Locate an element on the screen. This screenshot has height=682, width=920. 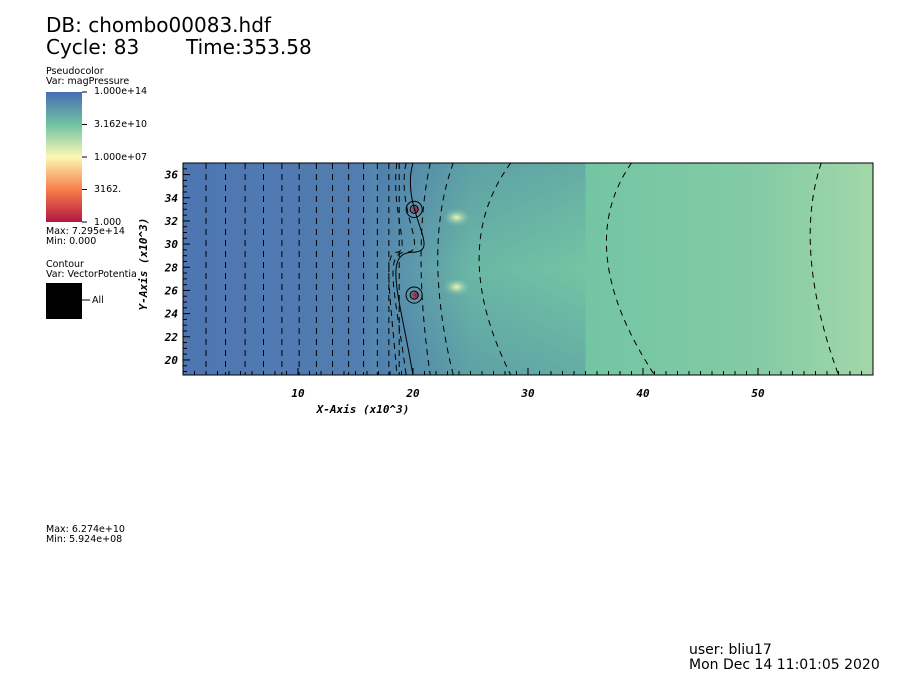
pseudocolor-max: Max: 7.295e+14 is located at coordinates (85, 231).